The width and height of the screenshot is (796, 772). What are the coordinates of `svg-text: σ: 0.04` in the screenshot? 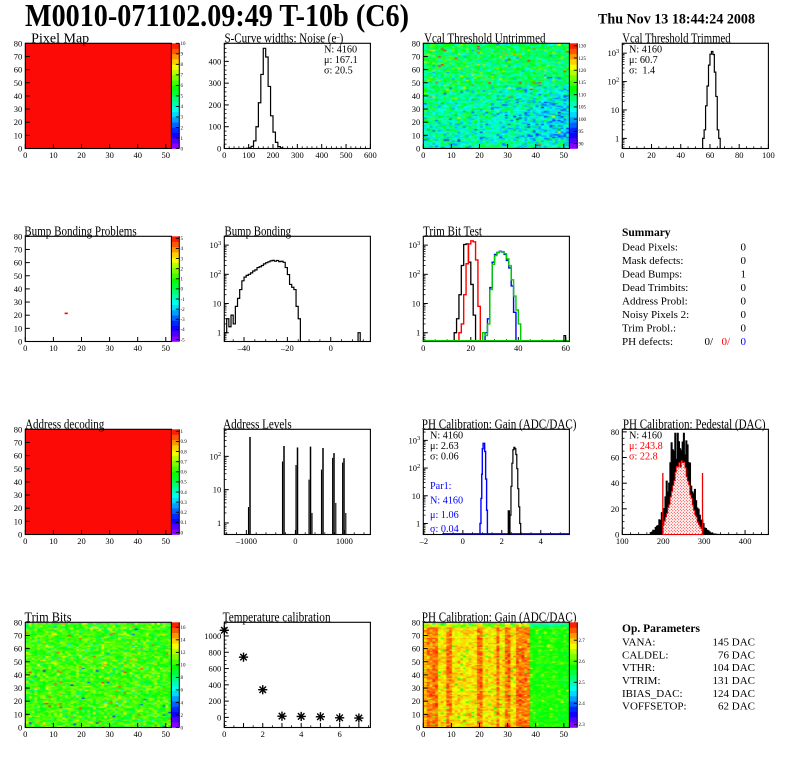 It's located at (444, 529).